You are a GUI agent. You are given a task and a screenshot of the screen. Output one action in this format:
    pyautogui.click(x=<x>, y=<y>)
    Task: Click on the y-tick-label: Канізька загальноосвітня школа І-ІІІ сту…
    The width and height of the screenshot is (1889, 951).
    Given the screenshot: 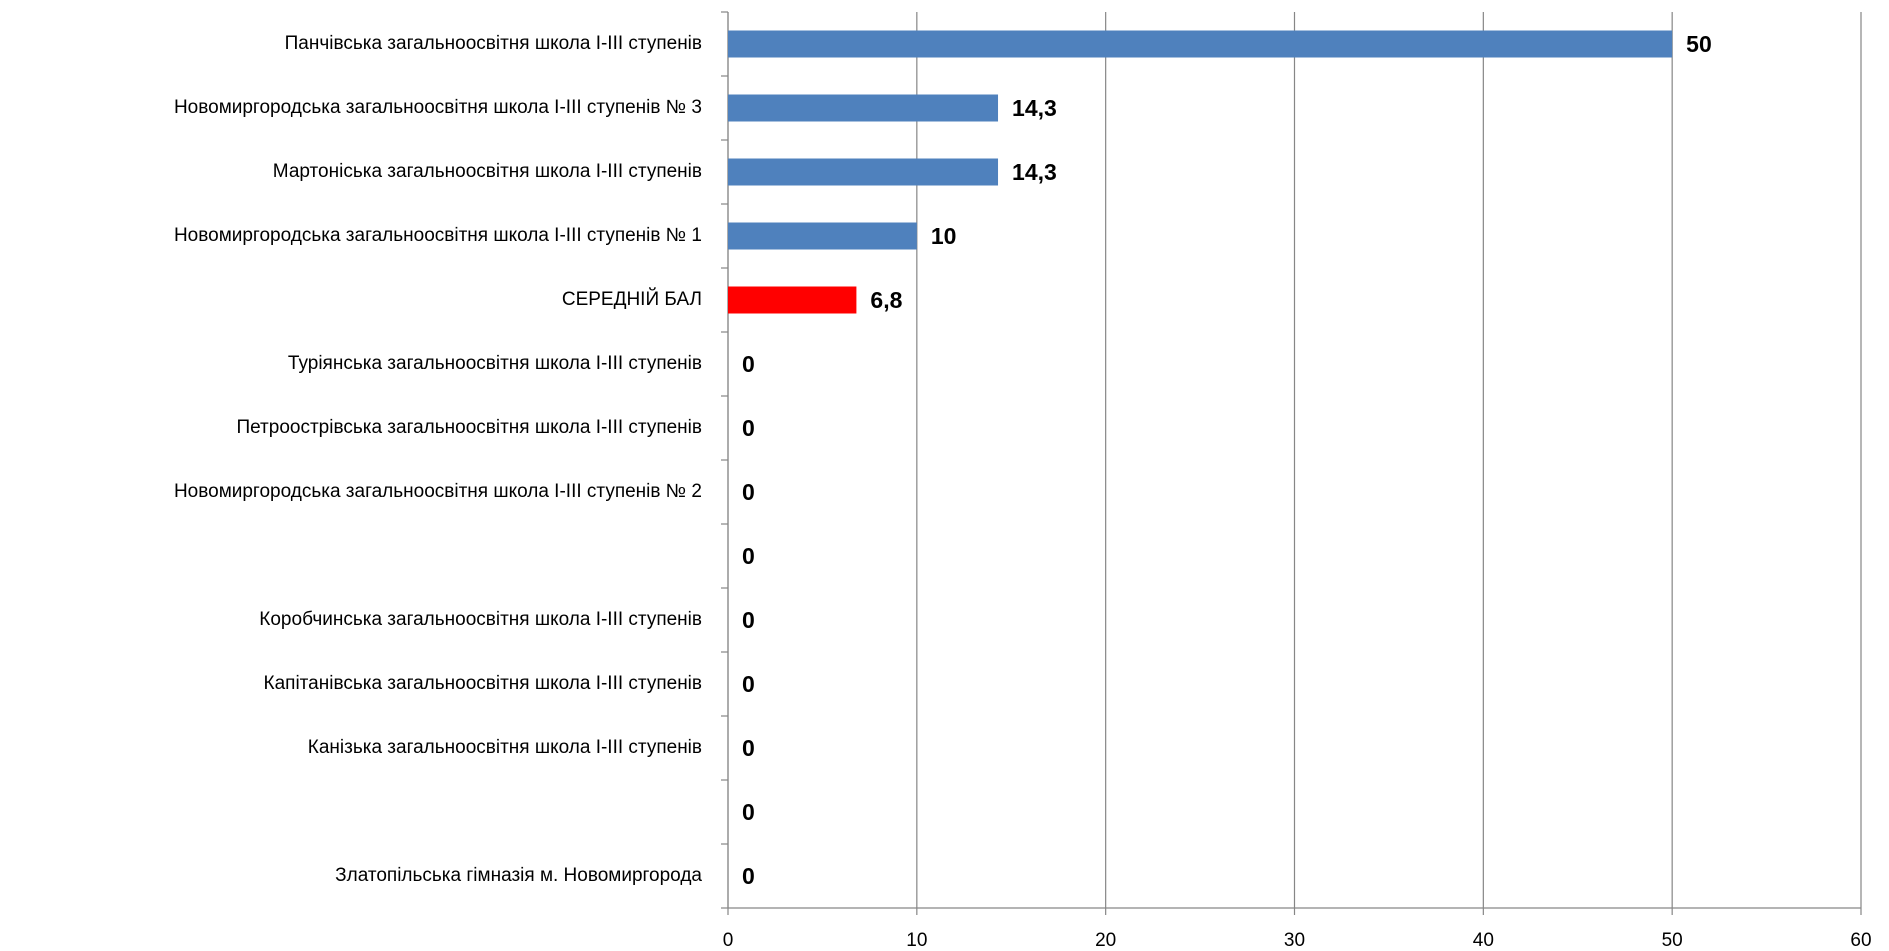 What is the action you would take?
    pyautogui.click(x=505, y=747)
    